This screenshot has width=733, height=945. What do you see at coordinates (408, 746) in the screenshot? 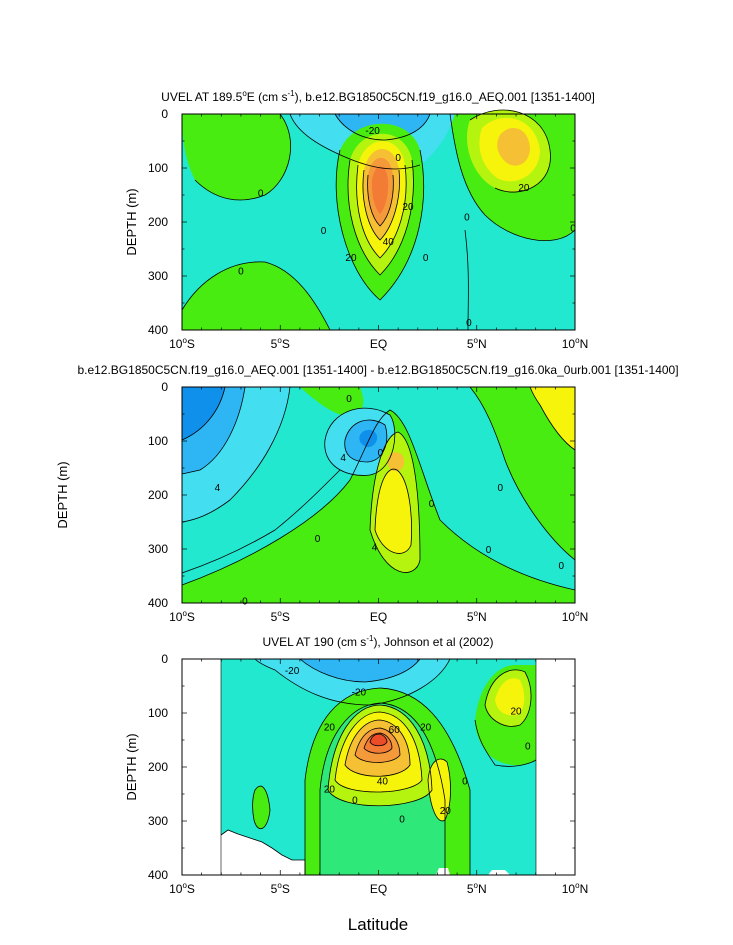
I see `panel3-contour-labels: -20 -20 20 60 20 20 40 20 0 0 20 0 0` at bounding box center [408, 746].